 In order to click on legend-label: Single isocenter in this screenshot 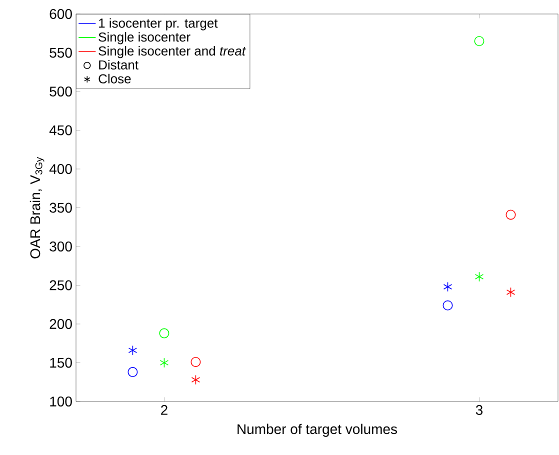, I will do `click(144, 38)`.